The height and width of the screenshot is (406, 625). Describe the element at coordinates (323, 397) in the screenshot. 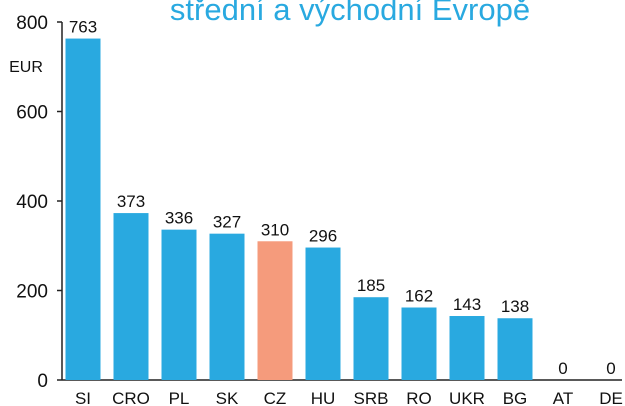

I see `x-tick-label: HU` at that location.